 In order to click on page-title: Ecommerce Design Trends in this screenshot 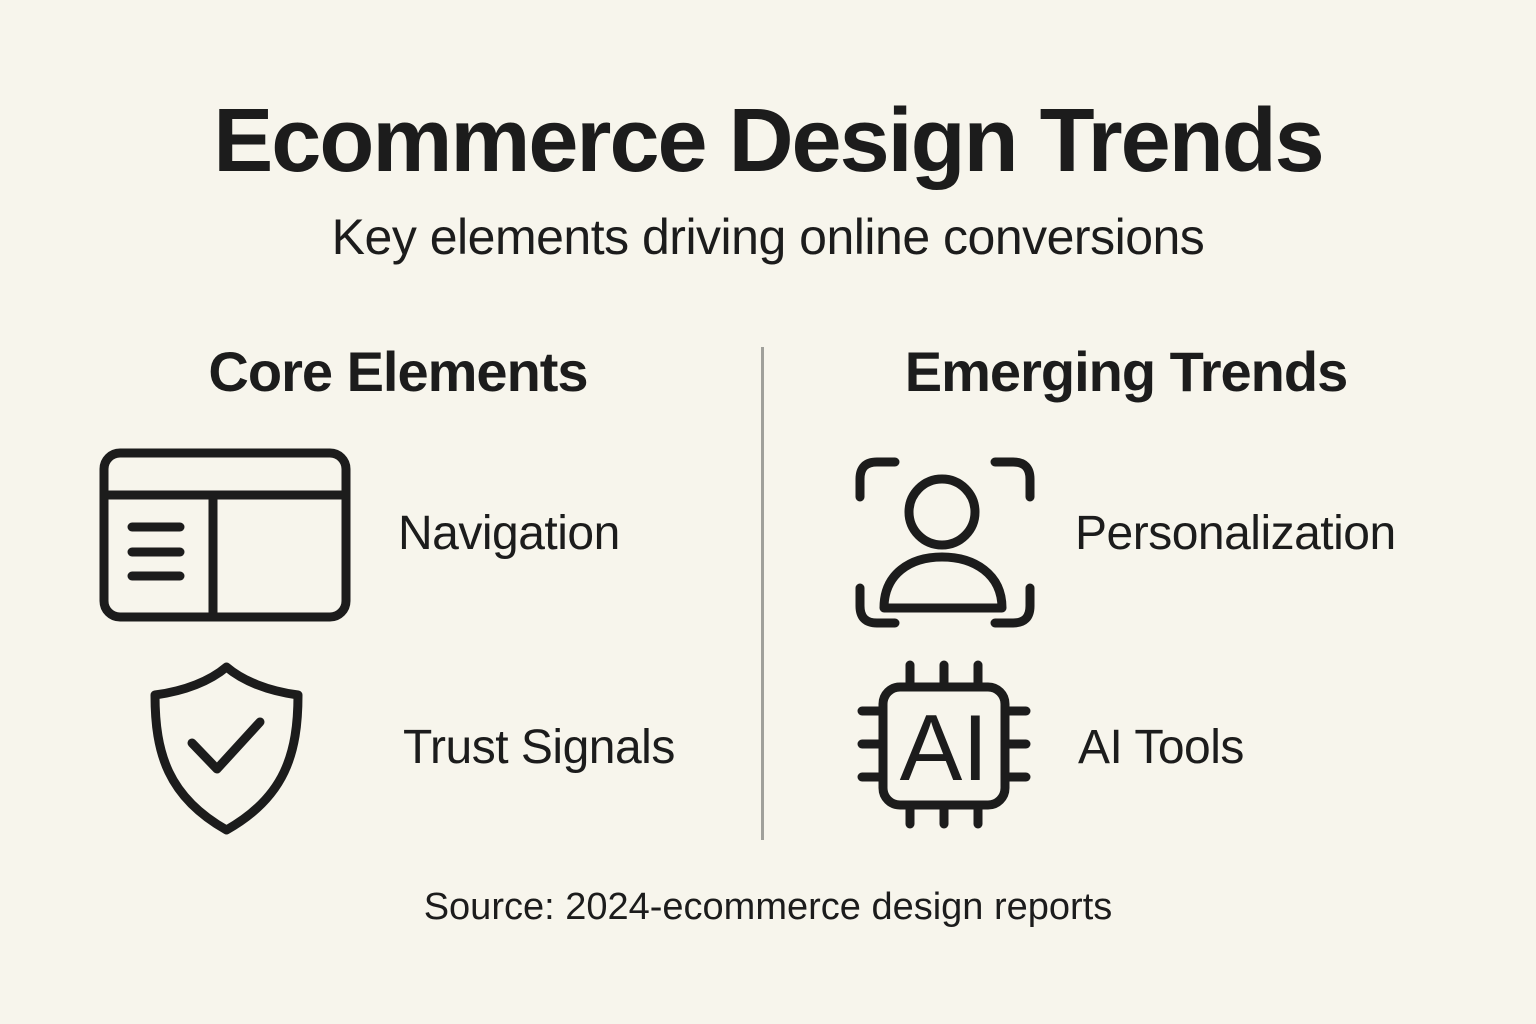, I will do `click(768, 141)`.